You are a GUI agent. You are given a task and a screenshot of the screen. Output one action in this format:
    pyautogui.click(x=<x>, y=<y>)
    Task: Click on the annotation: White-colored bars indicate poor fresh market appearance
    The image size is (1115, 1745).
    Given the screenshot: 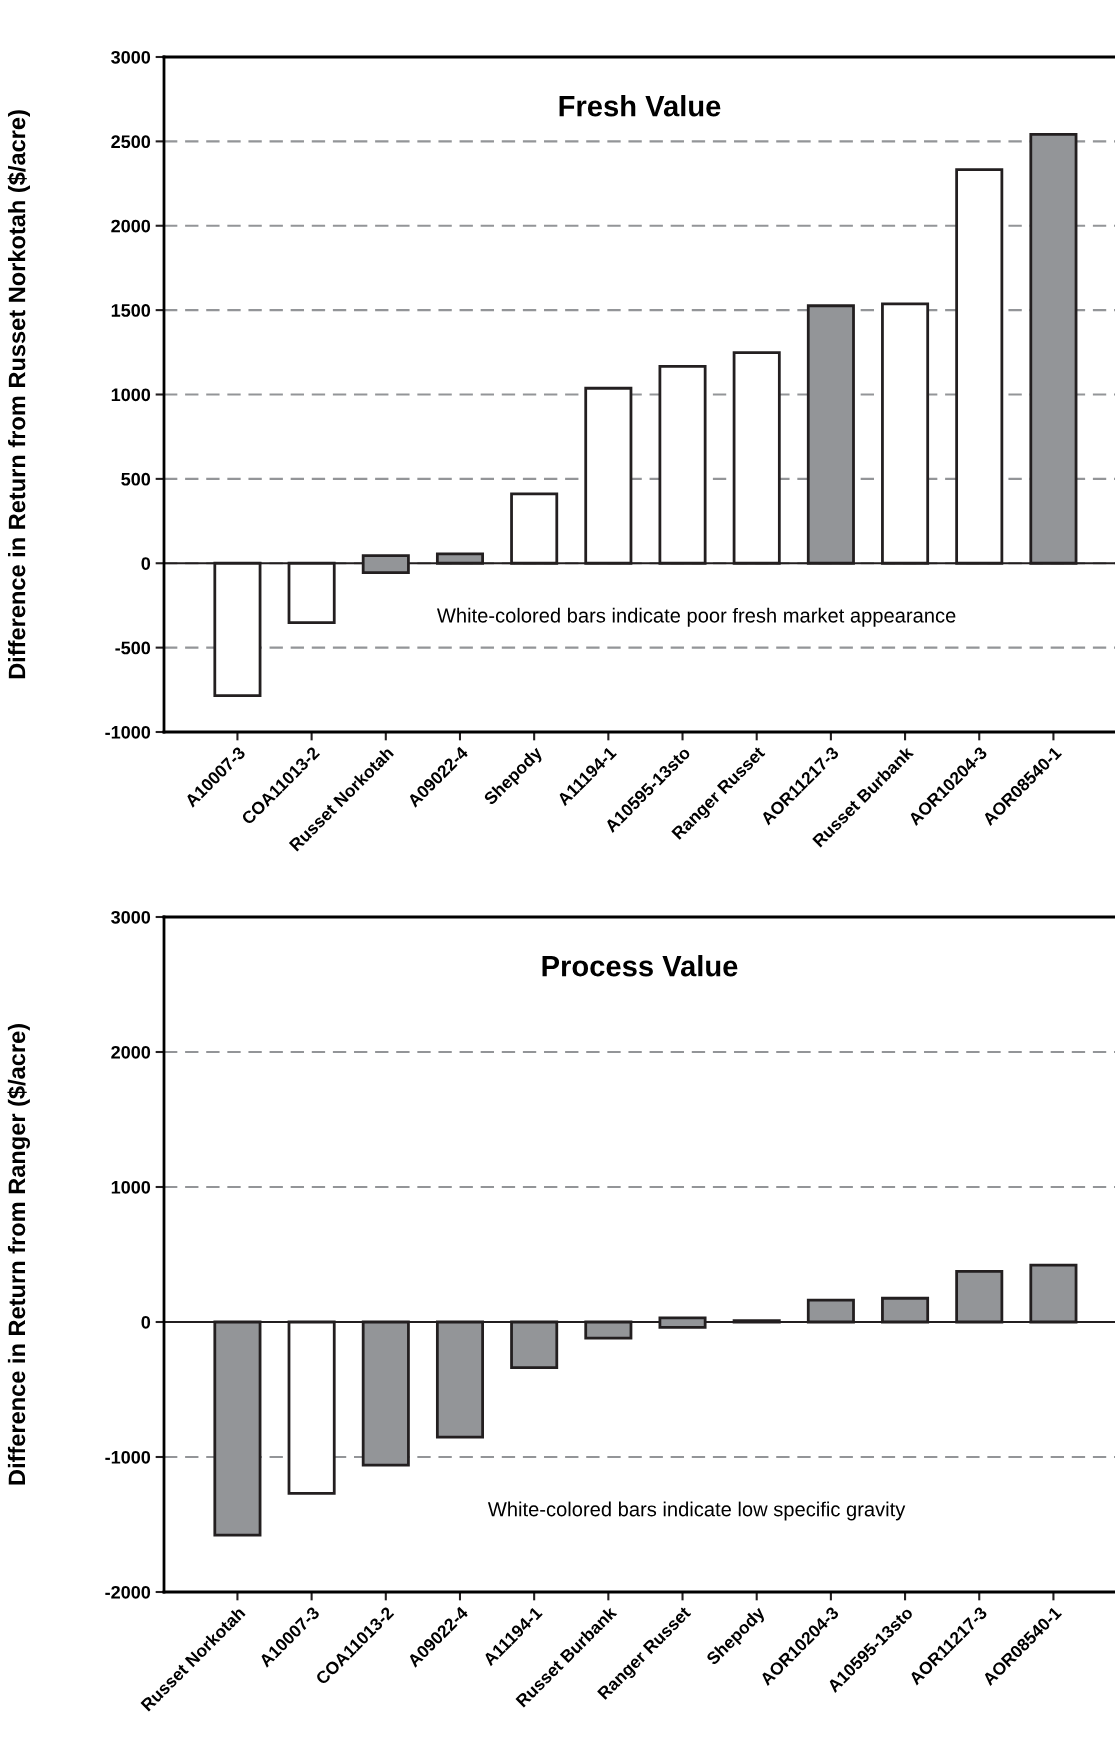 What is the action you would take?
    pyautogui.click(x=696, y=617)
    